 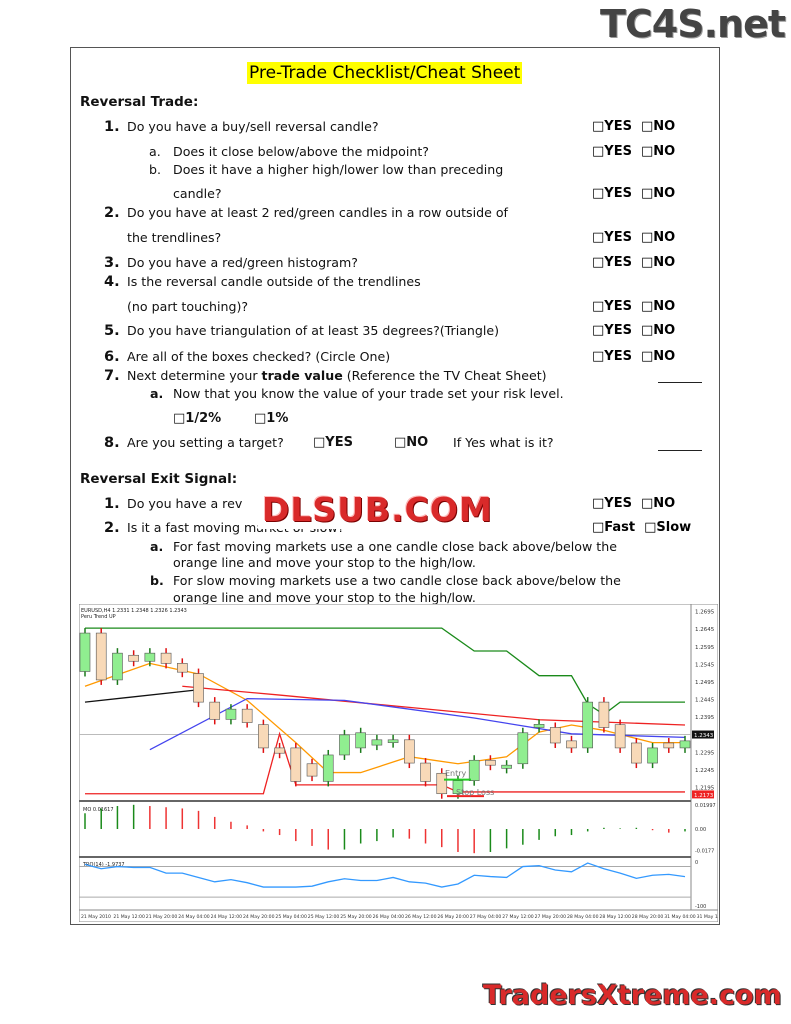 I want to click on fast-checkbox: □Fast, so click(x=614, y=527).